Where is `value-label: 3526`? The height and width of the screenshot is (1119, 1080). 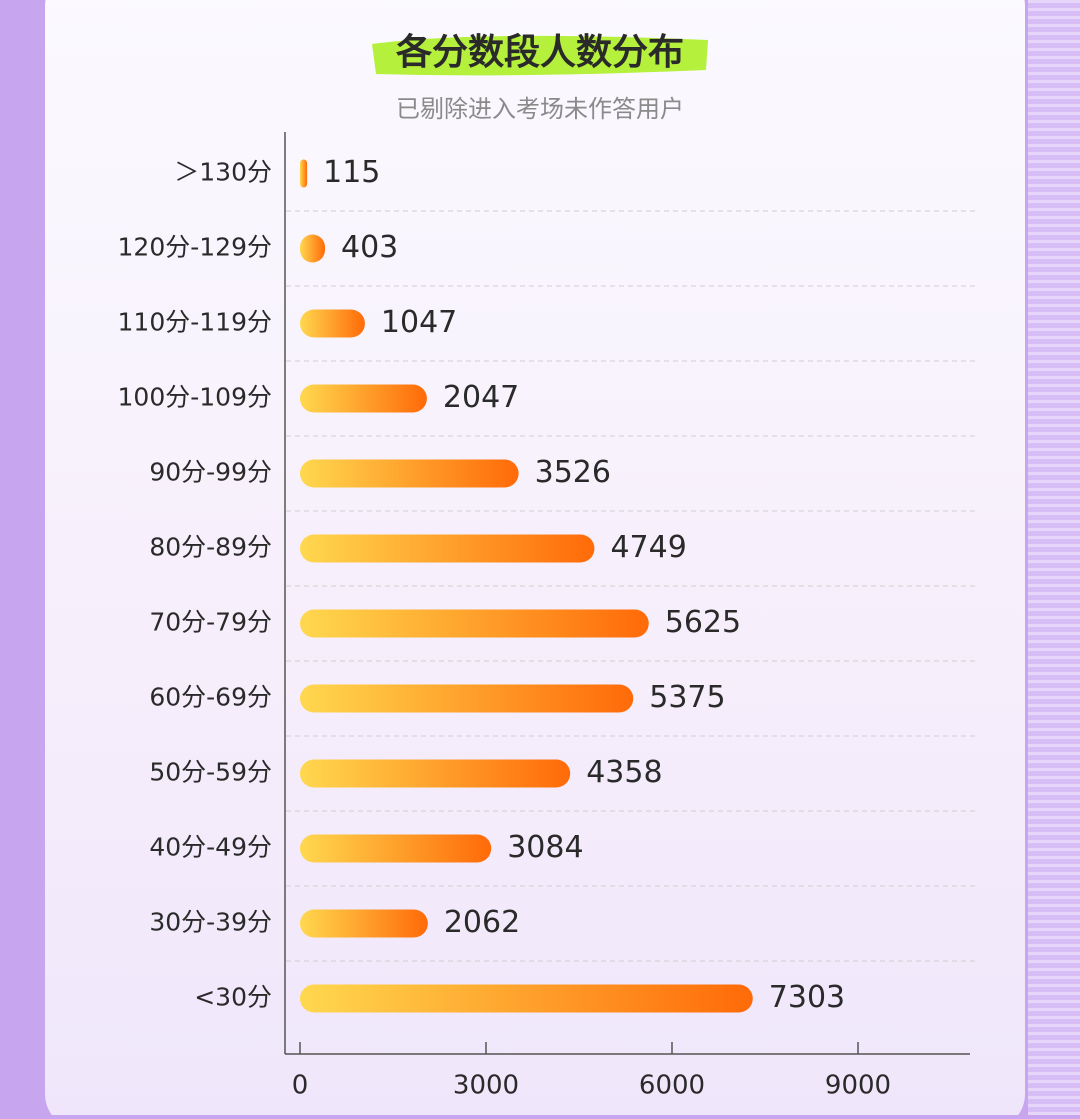 value-label: 3526 is located at coordinates (573, 472).